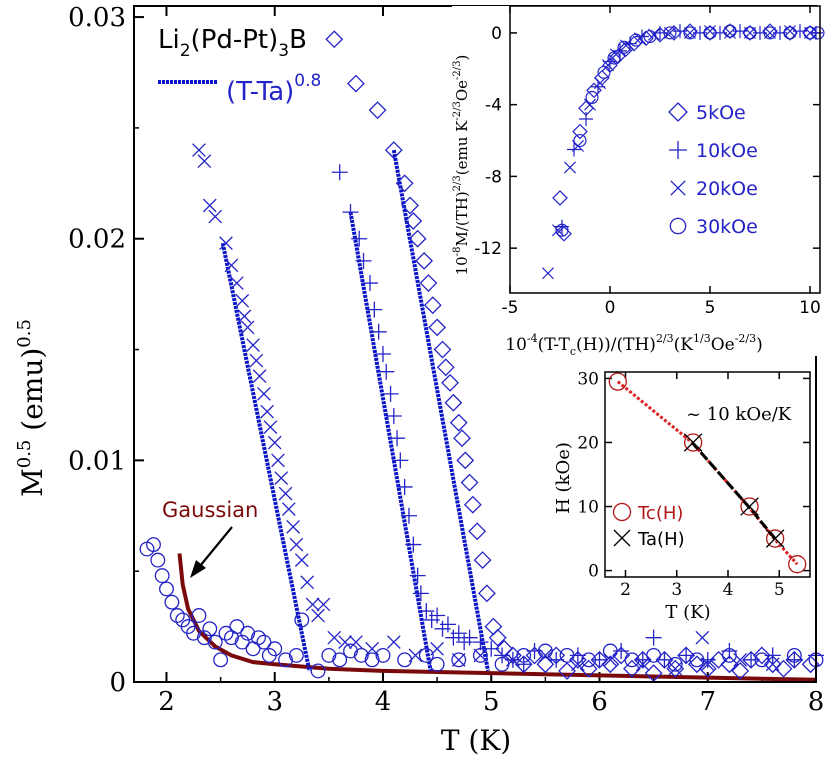 The image size is (830, 759). Describe the element at coordinates (232, 43) in the screenshot. I see `material-label: Li2(Pd-Pt)3B` at that location.